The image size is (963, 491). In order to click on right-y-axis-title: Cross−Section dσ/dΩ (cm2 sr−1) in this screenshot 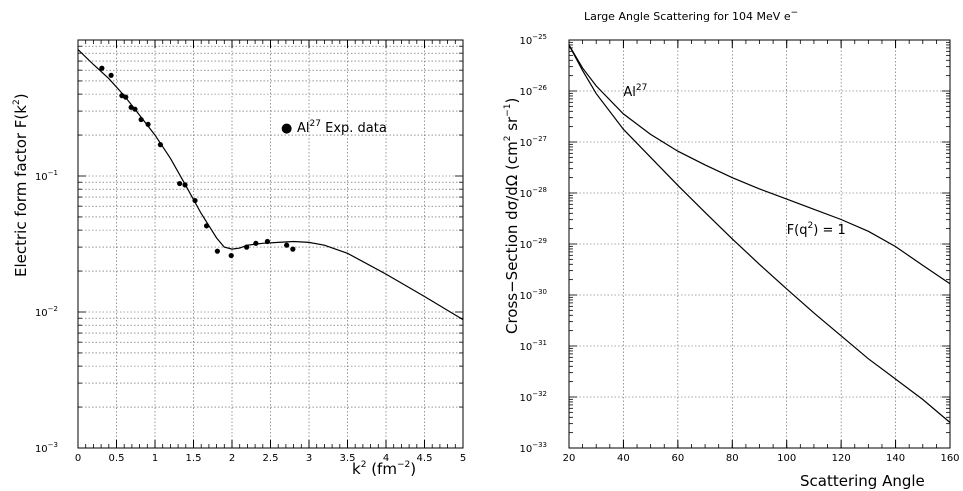, I will do `click(512, 216)`.